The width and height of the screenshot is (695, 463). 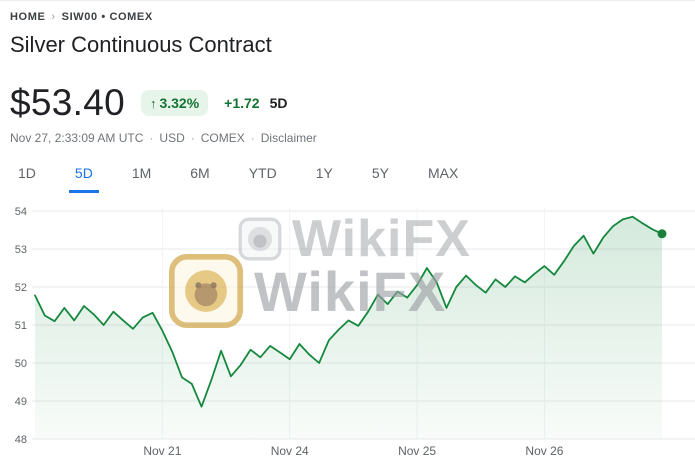 What do you see at coordinates (107, 17) in the screenshot?
I see `breadcrumb-symbol: SIW00 • COMEX` at bounding box center [107, 17].